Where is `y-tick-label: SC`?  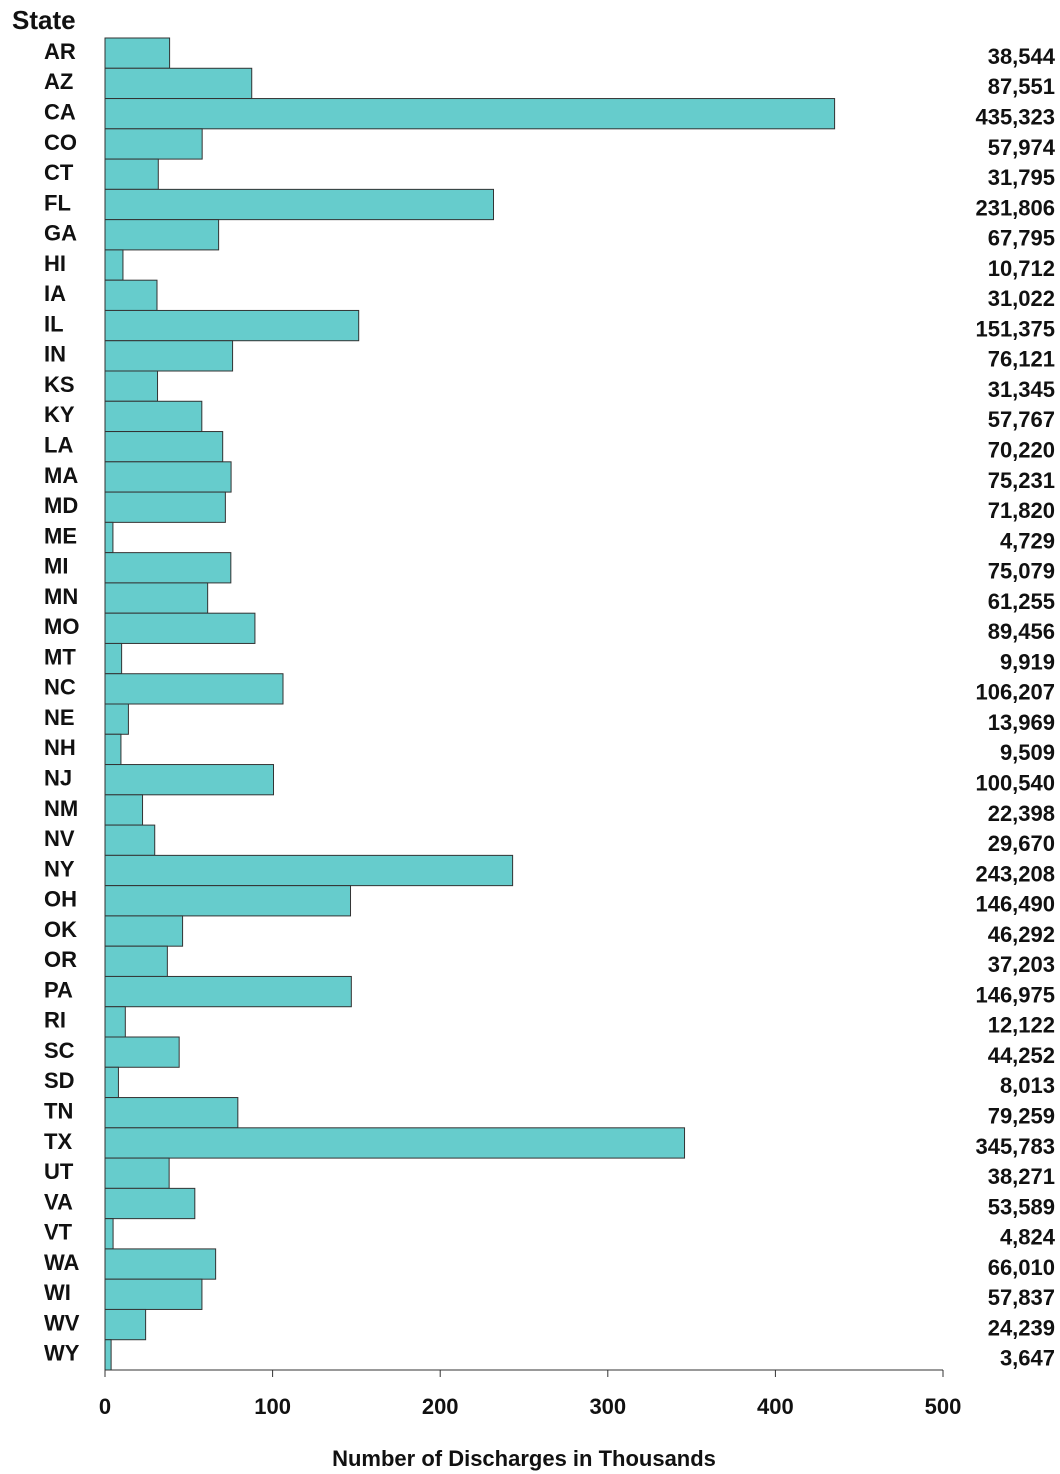
y-tick-label: SC is located at coordinates (59, 1050).